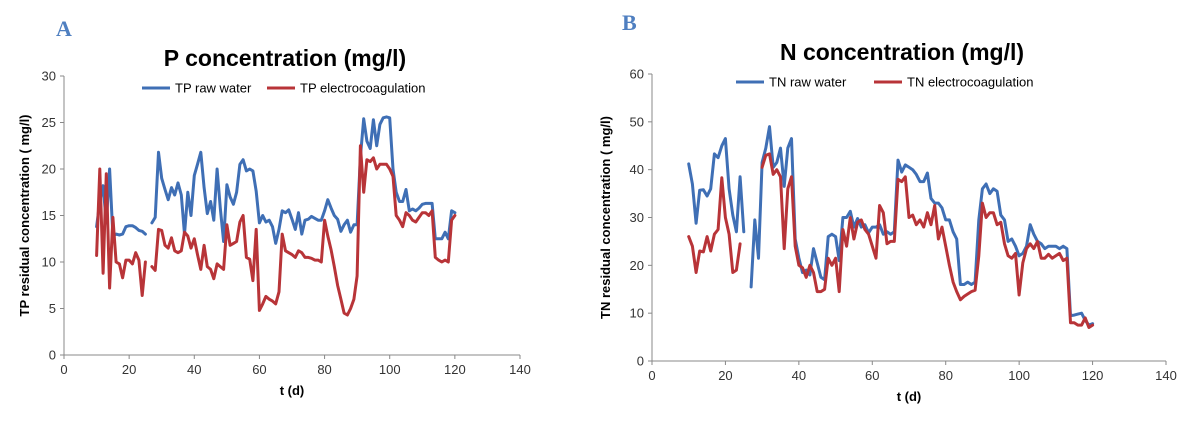 The image size is (1200, 431). I want to click on y-axis-title: TN residual concentration ( mg/l), so click(605, 217).